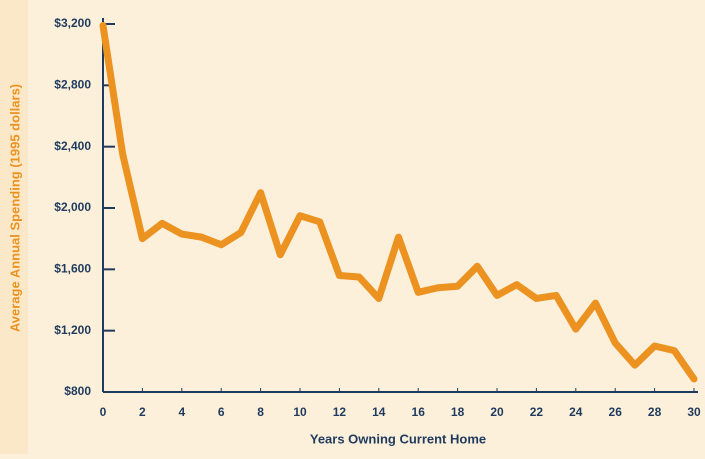 The width and height of the screenshot is (705, 459). I want to click on x-tick-label: 10, so click(300, 412).